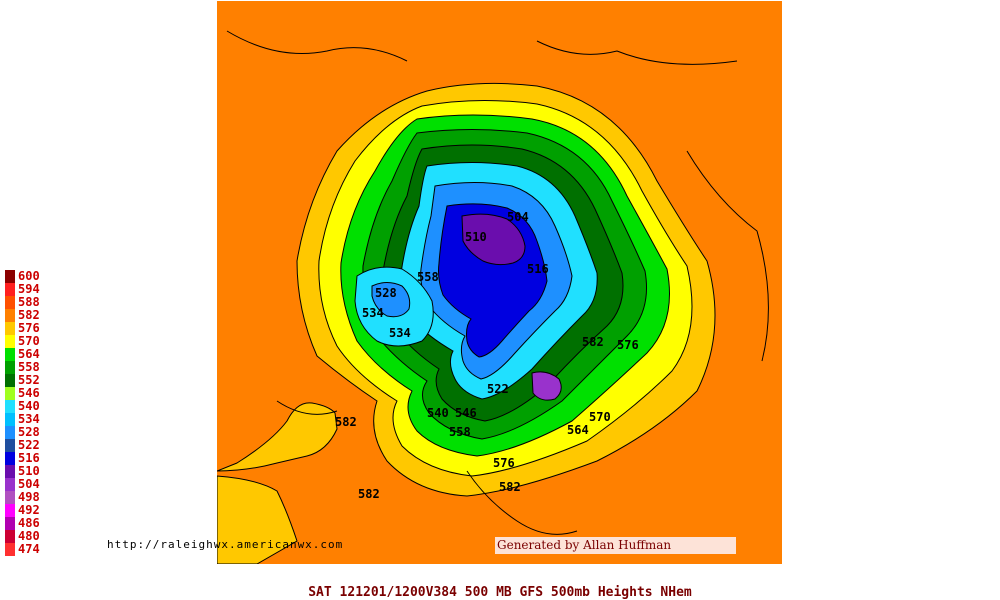 The image size is (1000, 600). What do you see at coordinates (277, 437) in the screenshot?
I see `contour-582-south` at bounding box center [277, 437].